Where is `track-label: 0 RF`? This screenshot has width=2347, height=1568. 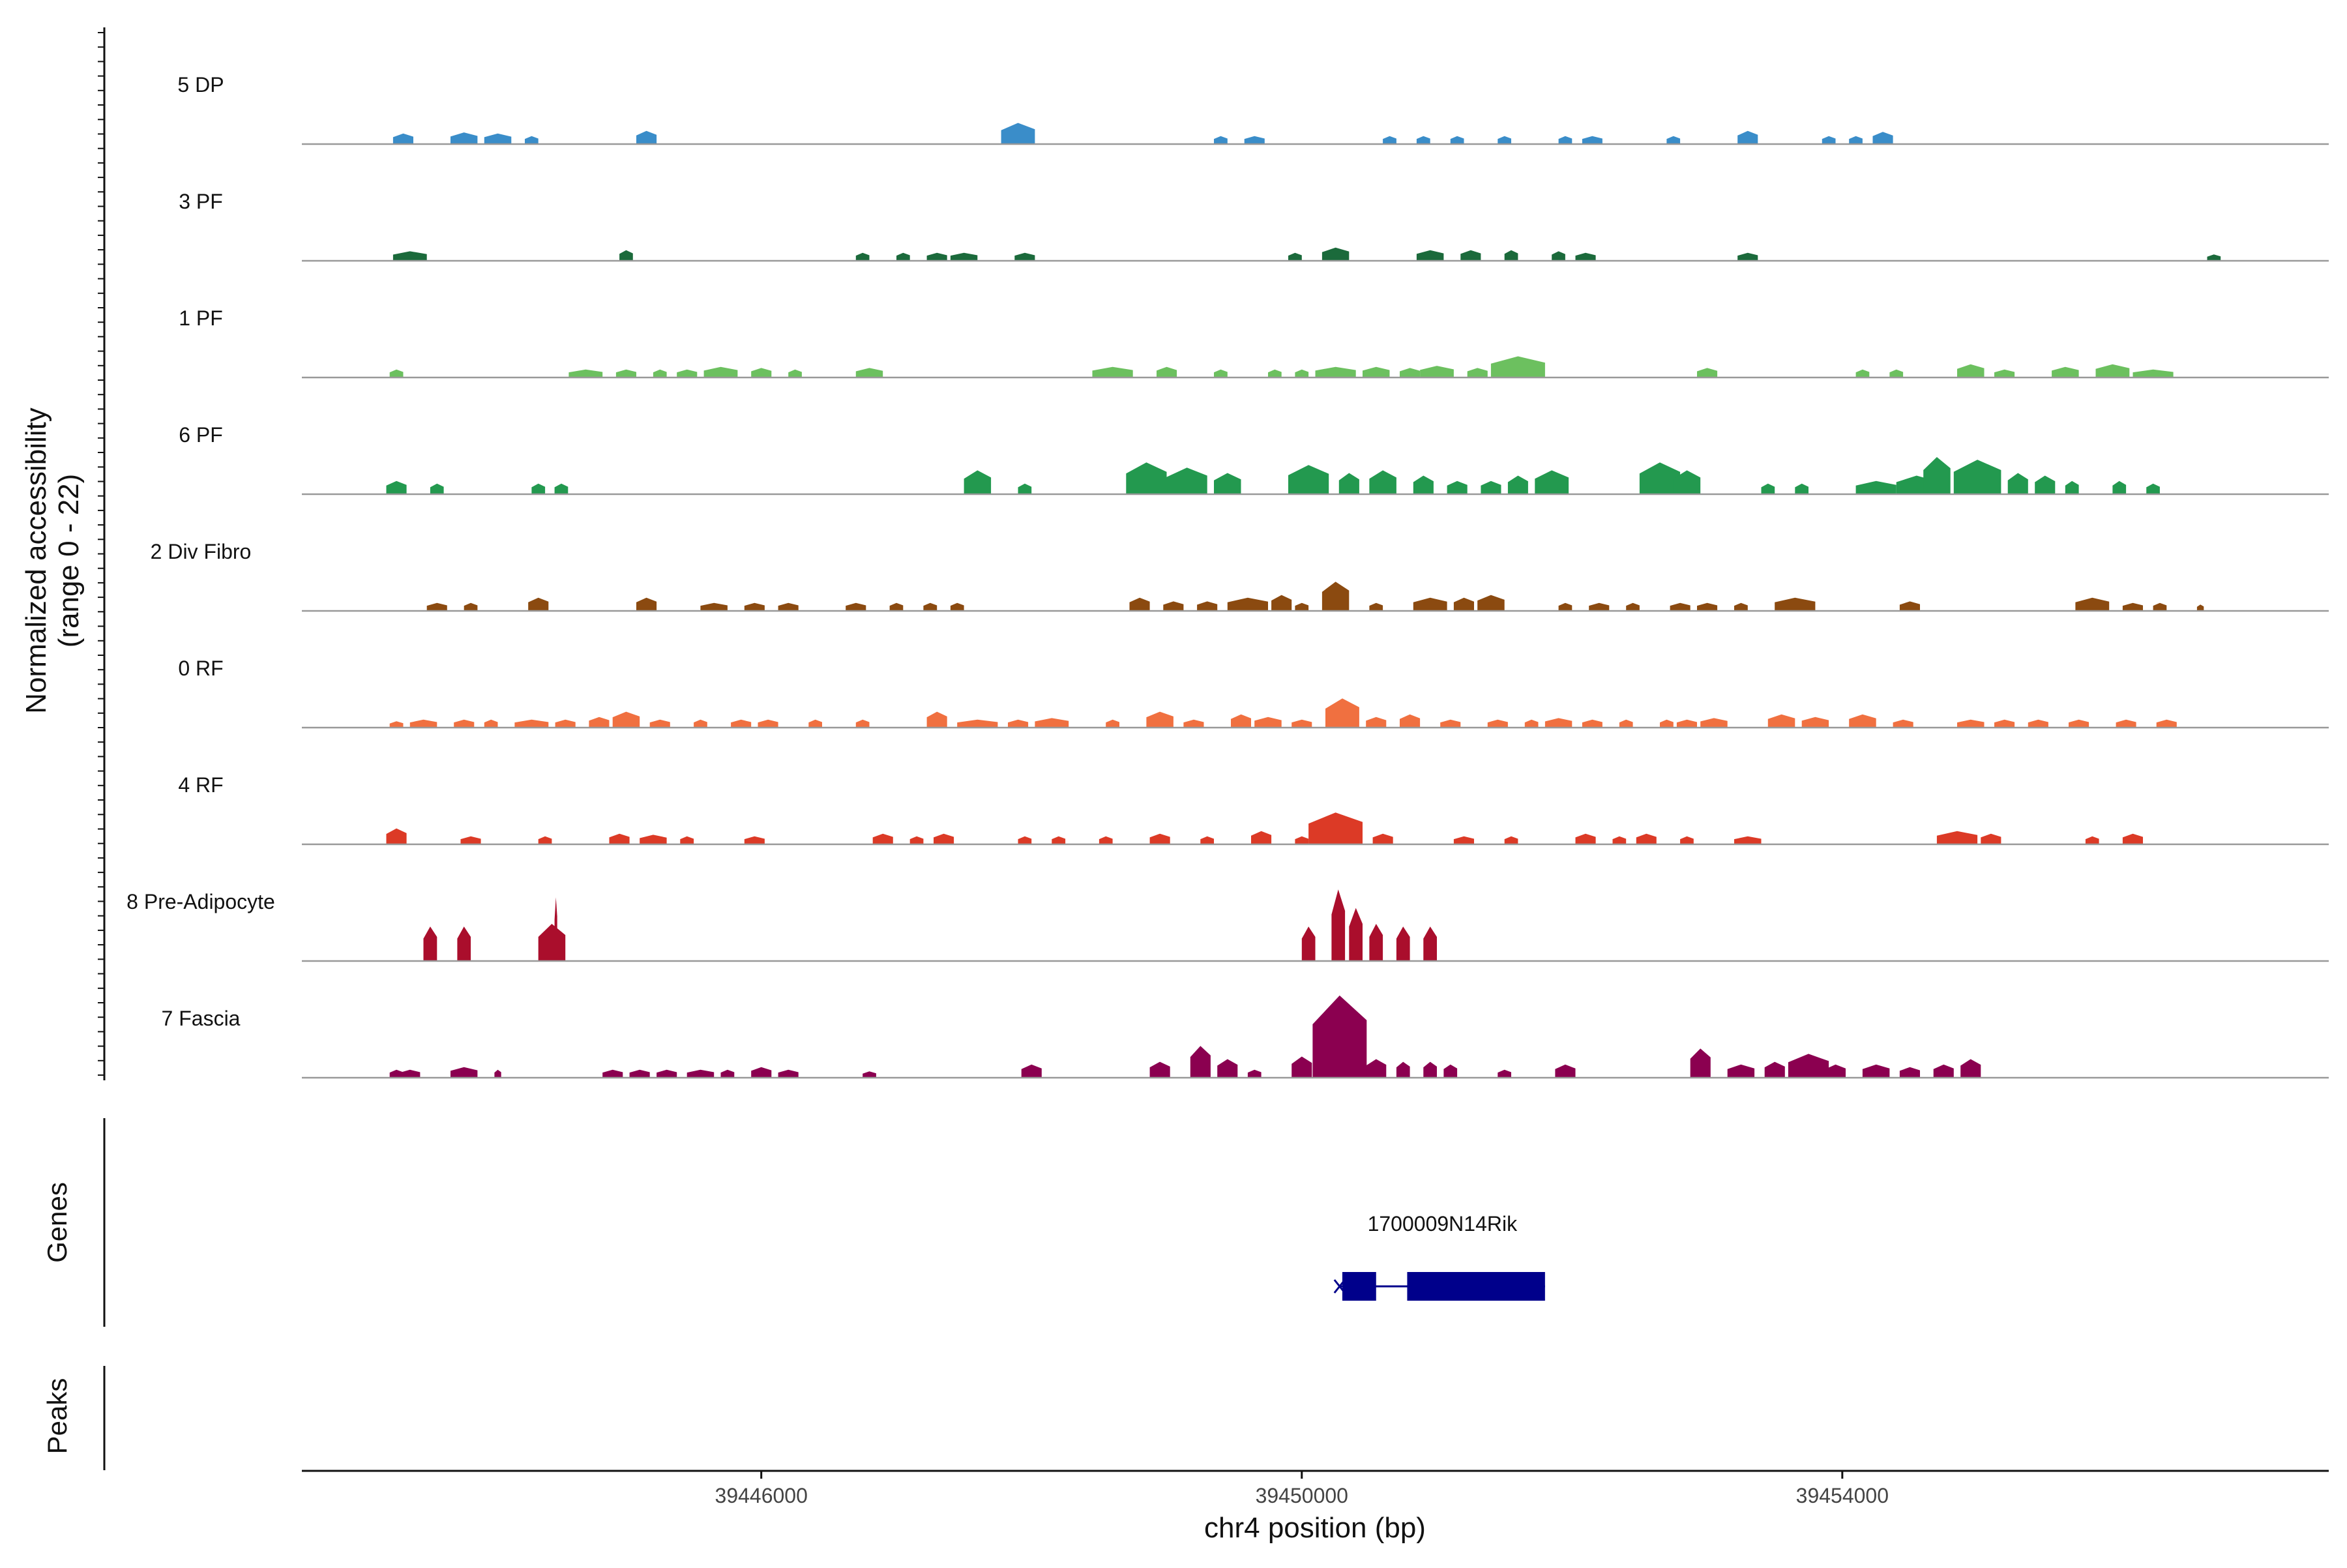
track-label: 0 RF is located at coordinates (200, 668).